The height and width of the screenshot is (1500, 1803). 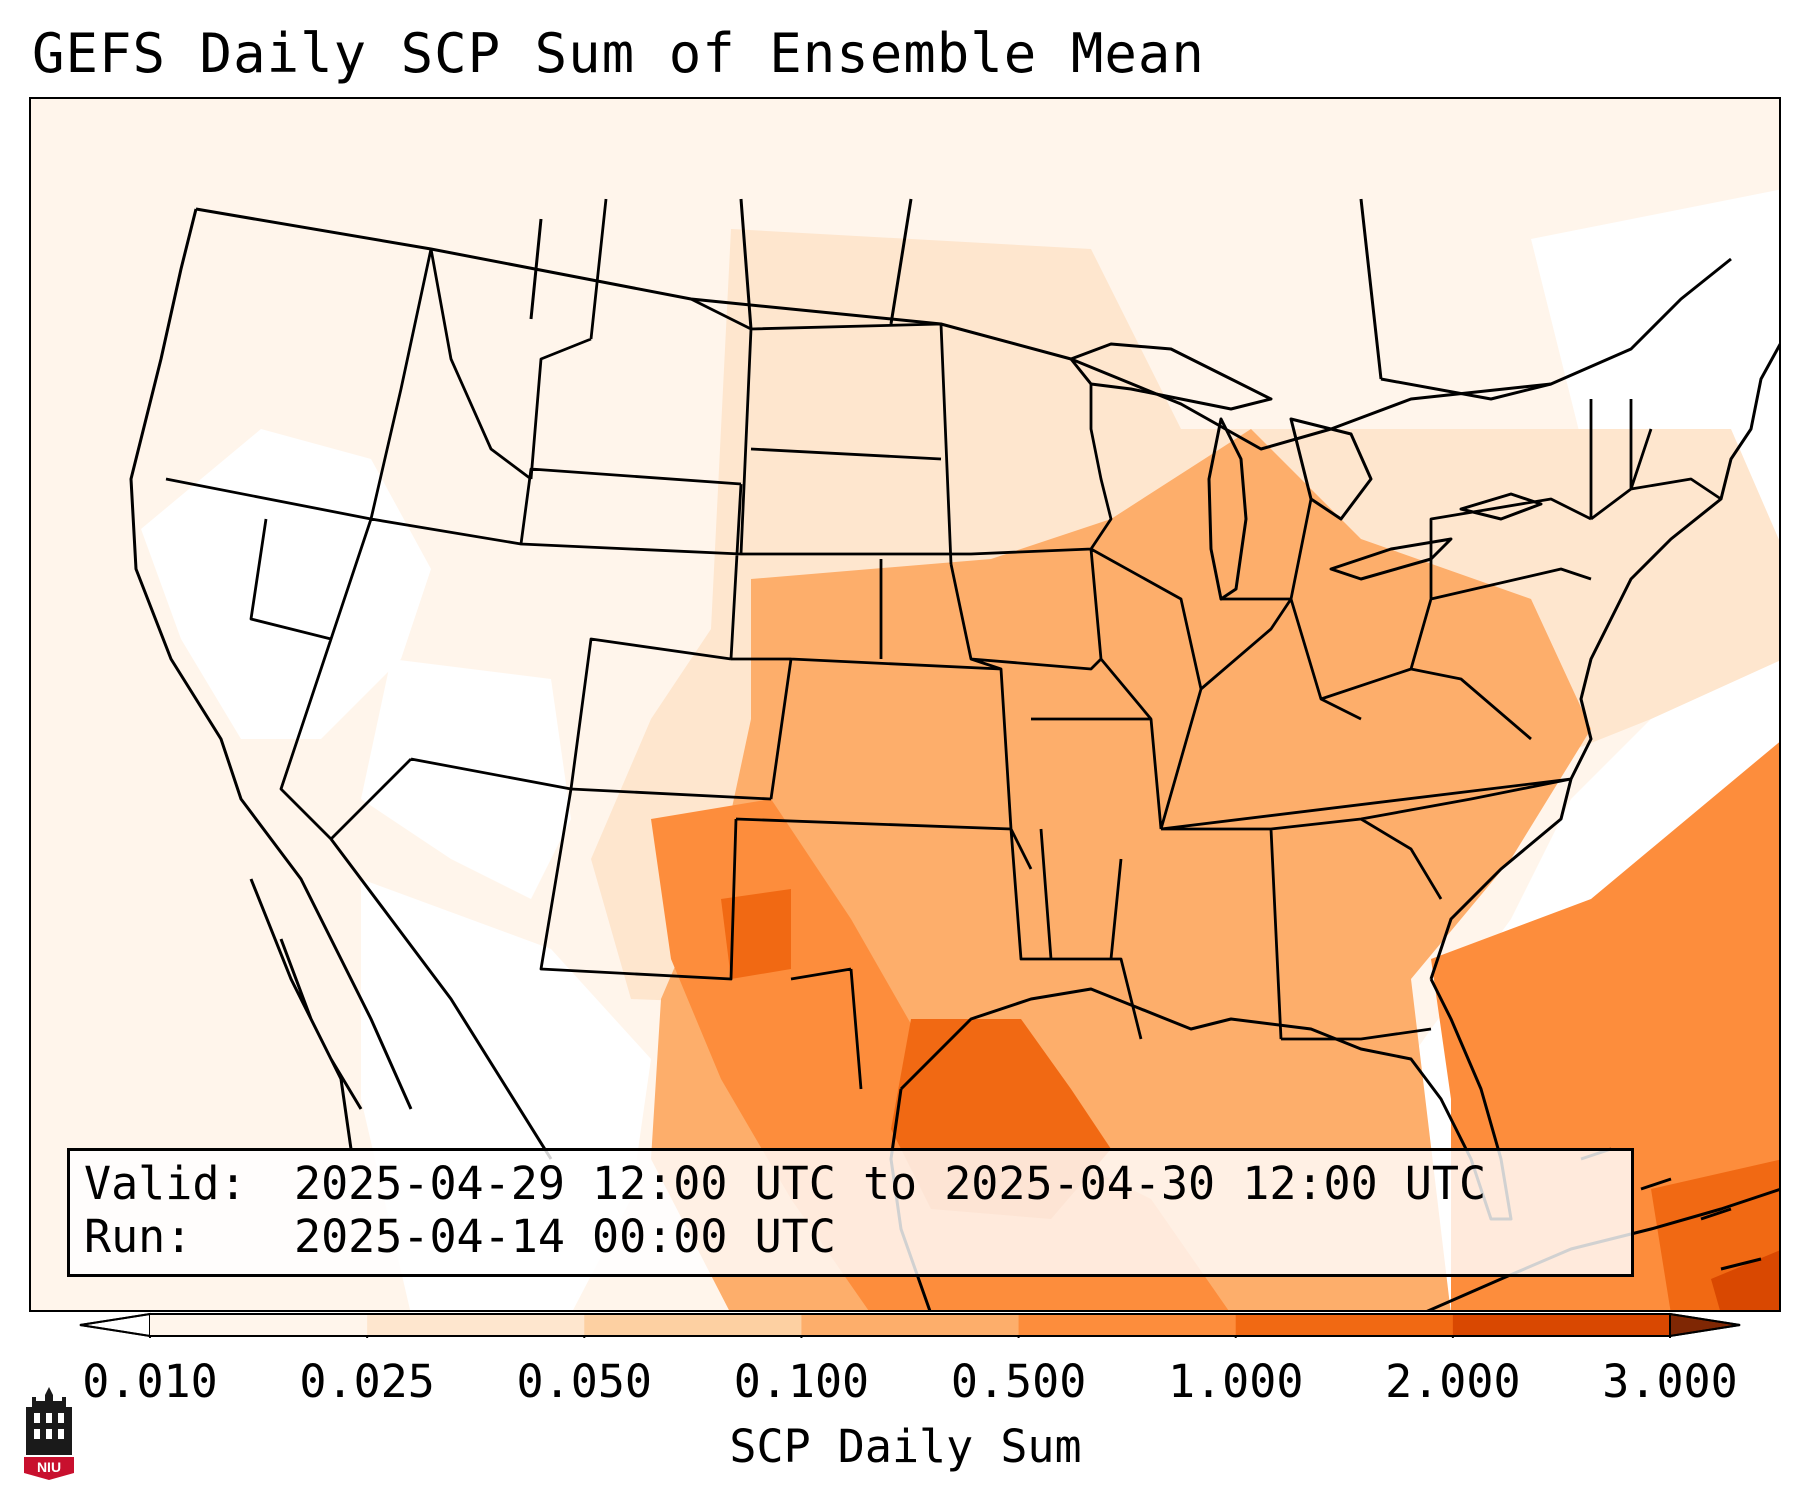 What do you see at coordinates (905, 1446) in the screenshot?
I see `colorbar-title-text: SCP Daily Sum` at bounding box center [905, 1446].